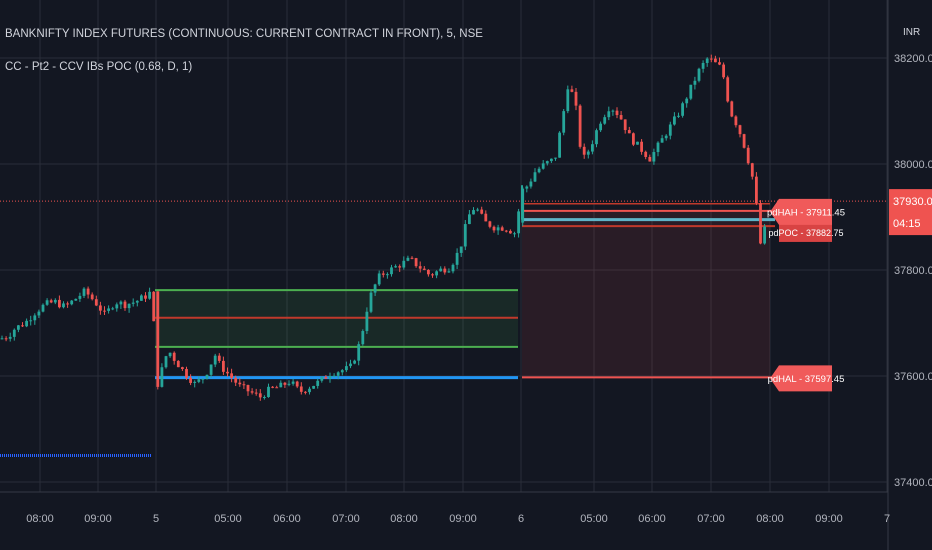 This screenshot has height=550, width=932. I want to click on pdpoc-tag: pdPOC - 37882.75, so click(806, 230).